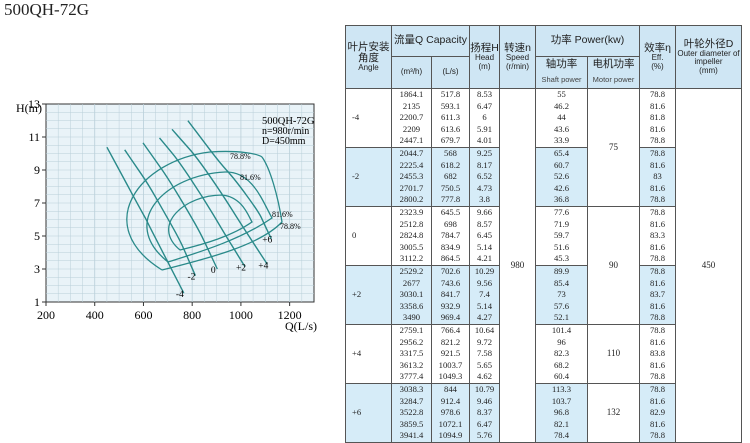 The image size is (750, 443). Describe the element at coordinates (587, 41) in the screenshot. I see `header-power: 功率 Power(kw)` at that location.